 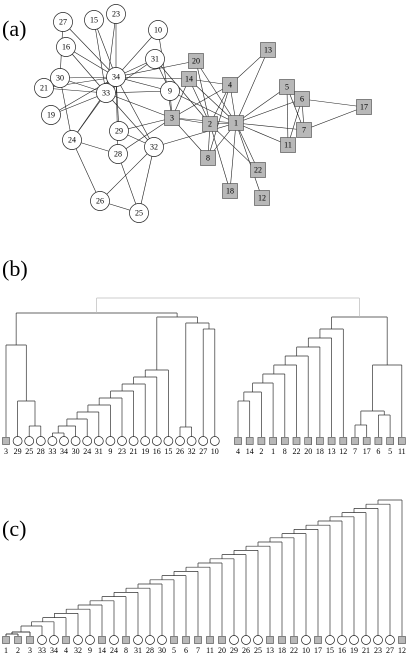 I want to click on leaf-label: 18, so click(x=282, y=650).